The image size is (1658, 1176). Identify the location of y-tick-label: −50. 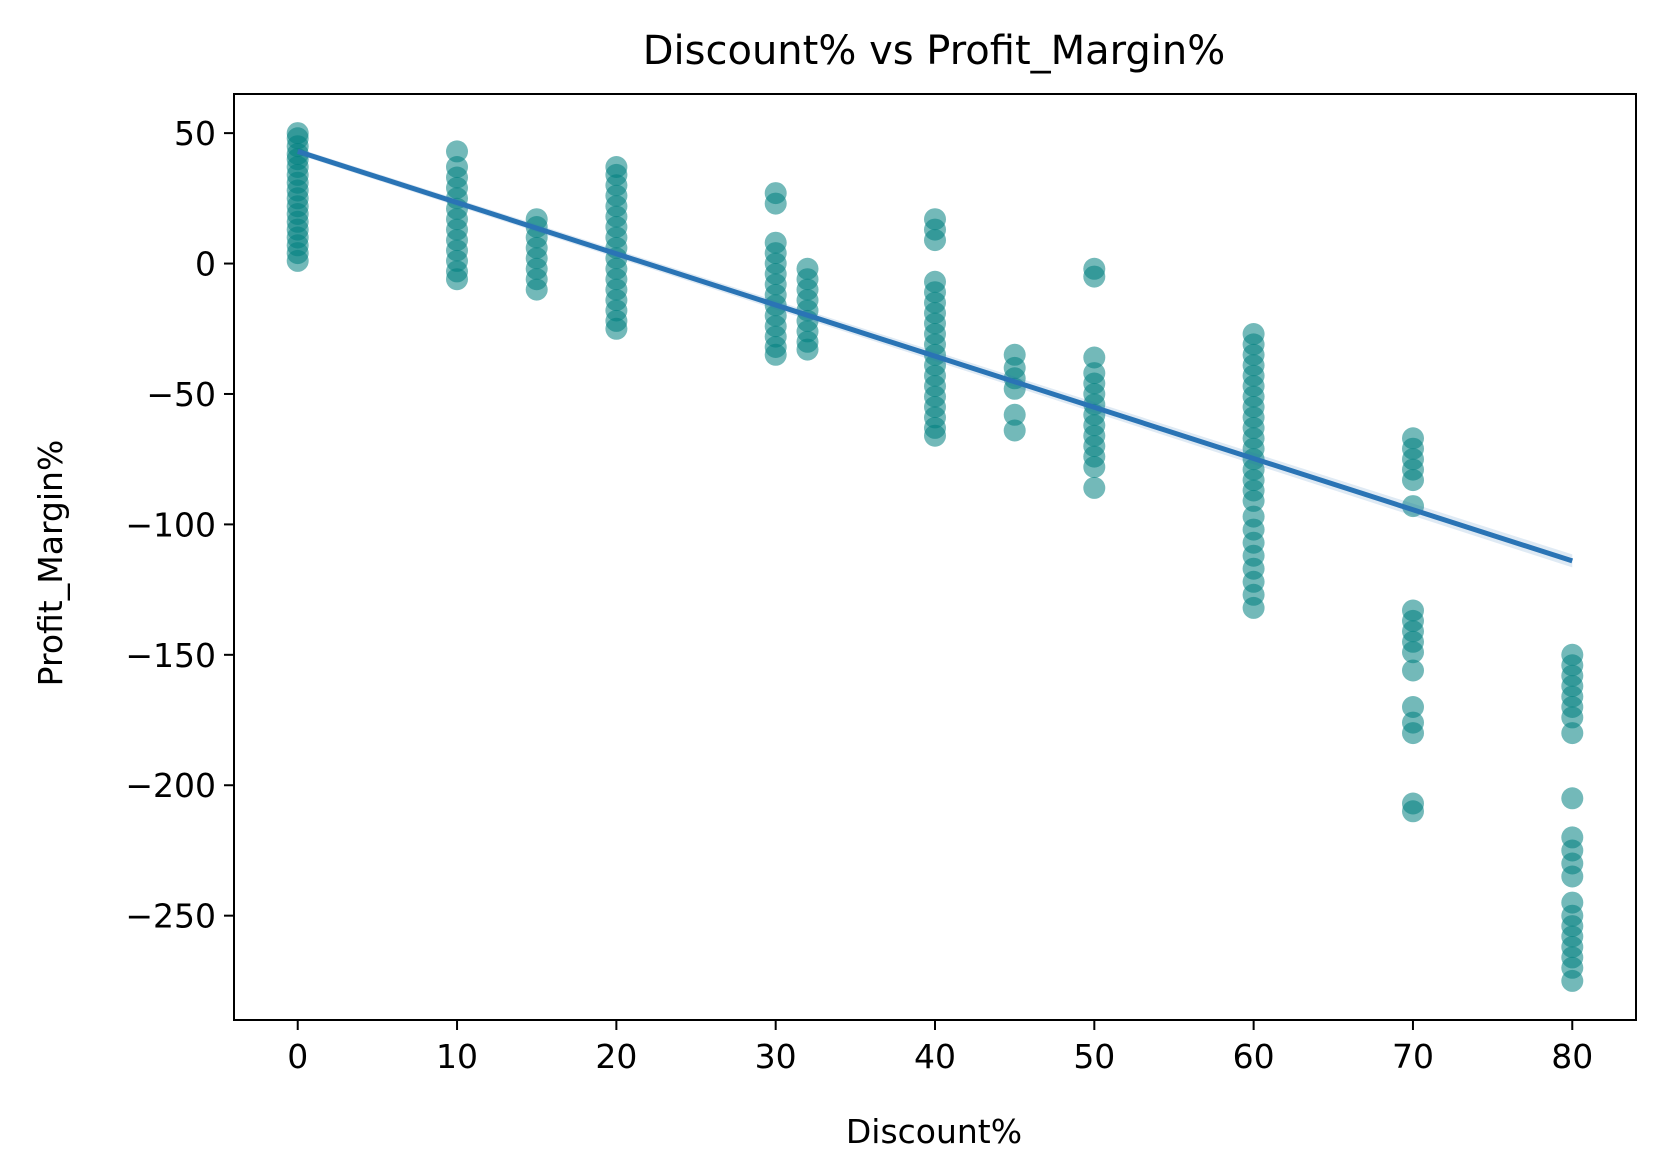
(181, 394).